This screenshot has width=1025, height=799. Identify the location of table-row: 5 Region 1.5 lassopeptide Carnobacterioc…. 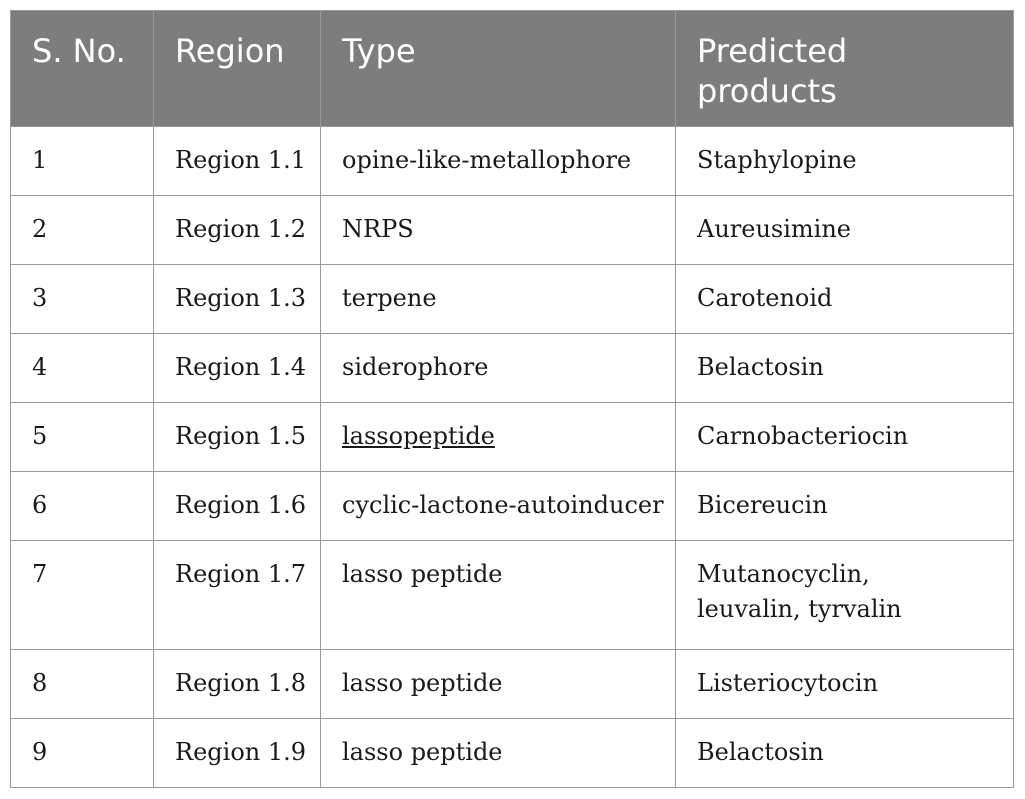
(512, 437).